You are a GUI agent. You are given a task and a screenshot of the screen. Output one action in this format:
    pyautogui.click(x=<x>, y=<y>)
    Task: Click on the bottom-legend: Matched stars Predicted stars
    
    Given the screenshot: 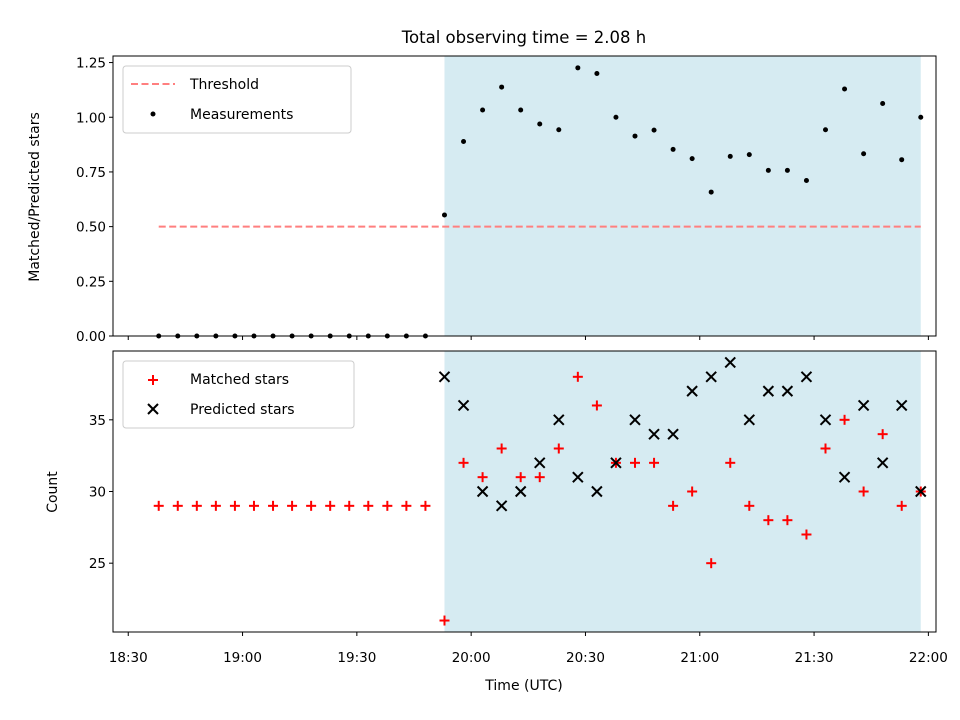 What is the action you would take?
    pyautogui.click(x=238, y=394)
    